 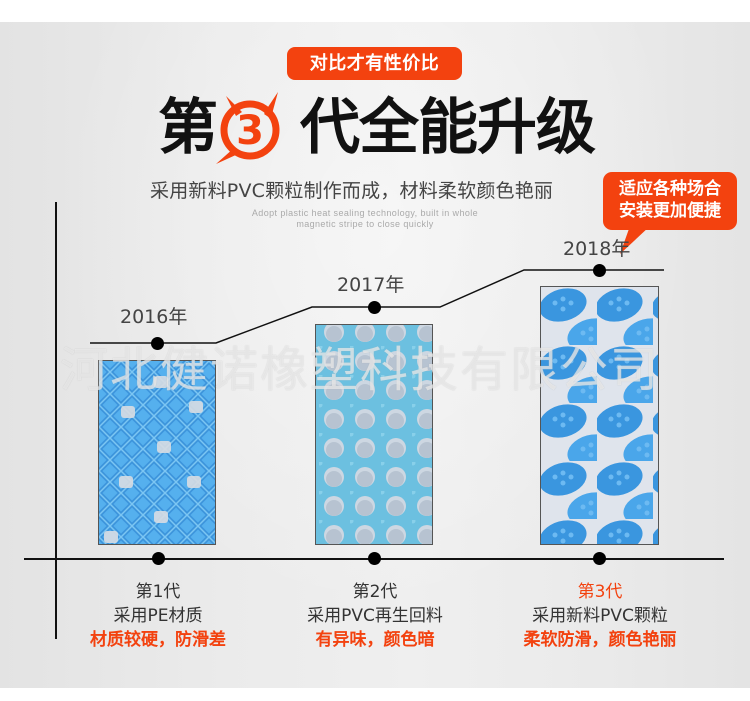 What do you see at coordinates (188, 128) in the screenshot?
I see `headline-prefix: 第` at bounding box center [188, 128].